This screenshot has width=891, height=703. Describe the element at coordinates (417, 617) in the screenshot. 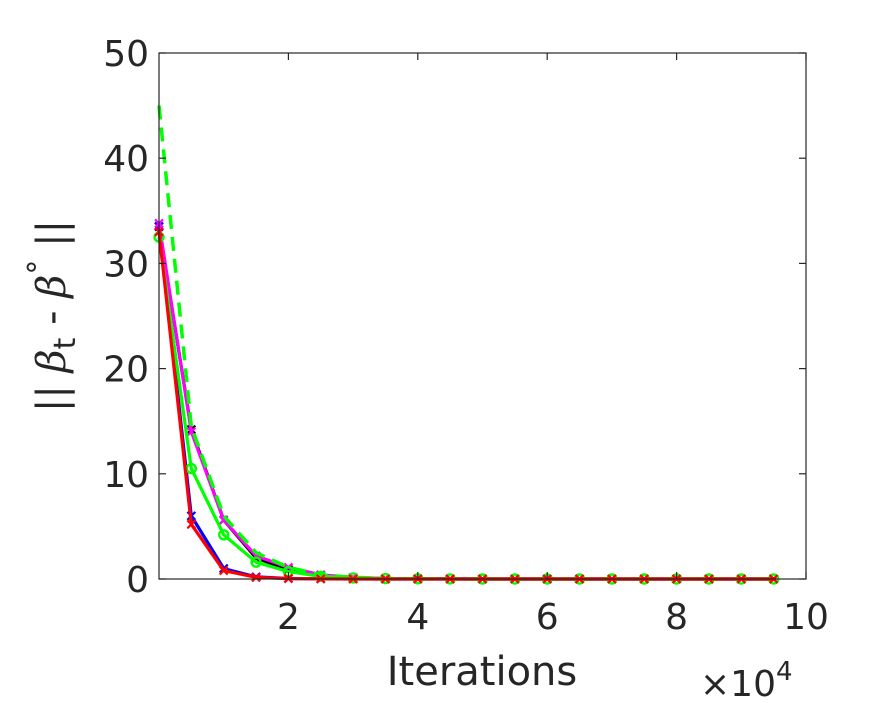

I see `x-tick-label: 4` at that location.